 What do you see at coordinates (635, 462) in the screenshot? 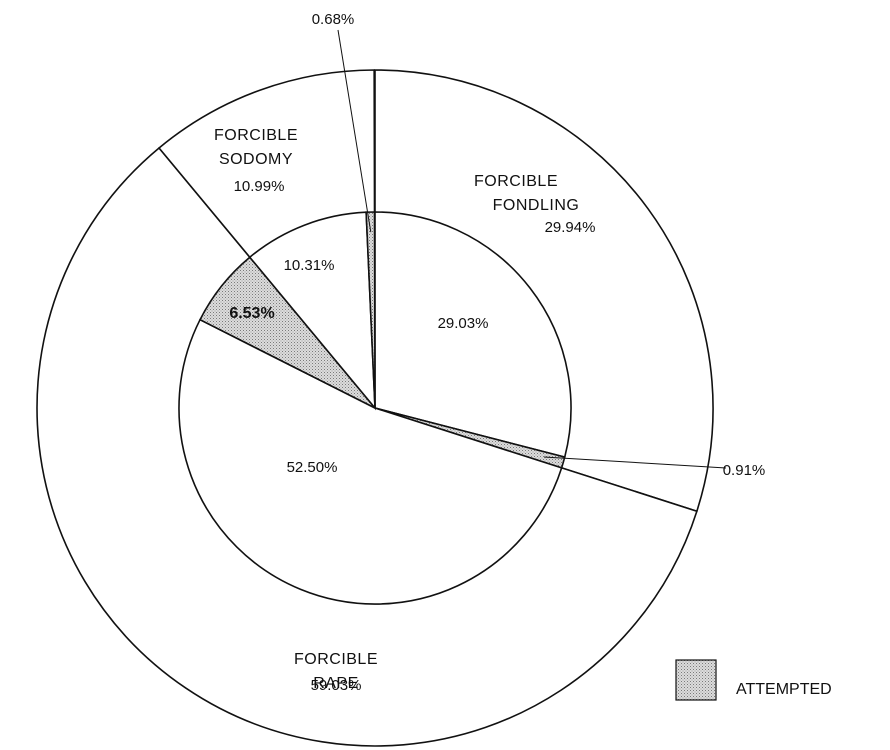
I see `leader-line-forcible-fondling-attempted` at bounding box center [635, 462].